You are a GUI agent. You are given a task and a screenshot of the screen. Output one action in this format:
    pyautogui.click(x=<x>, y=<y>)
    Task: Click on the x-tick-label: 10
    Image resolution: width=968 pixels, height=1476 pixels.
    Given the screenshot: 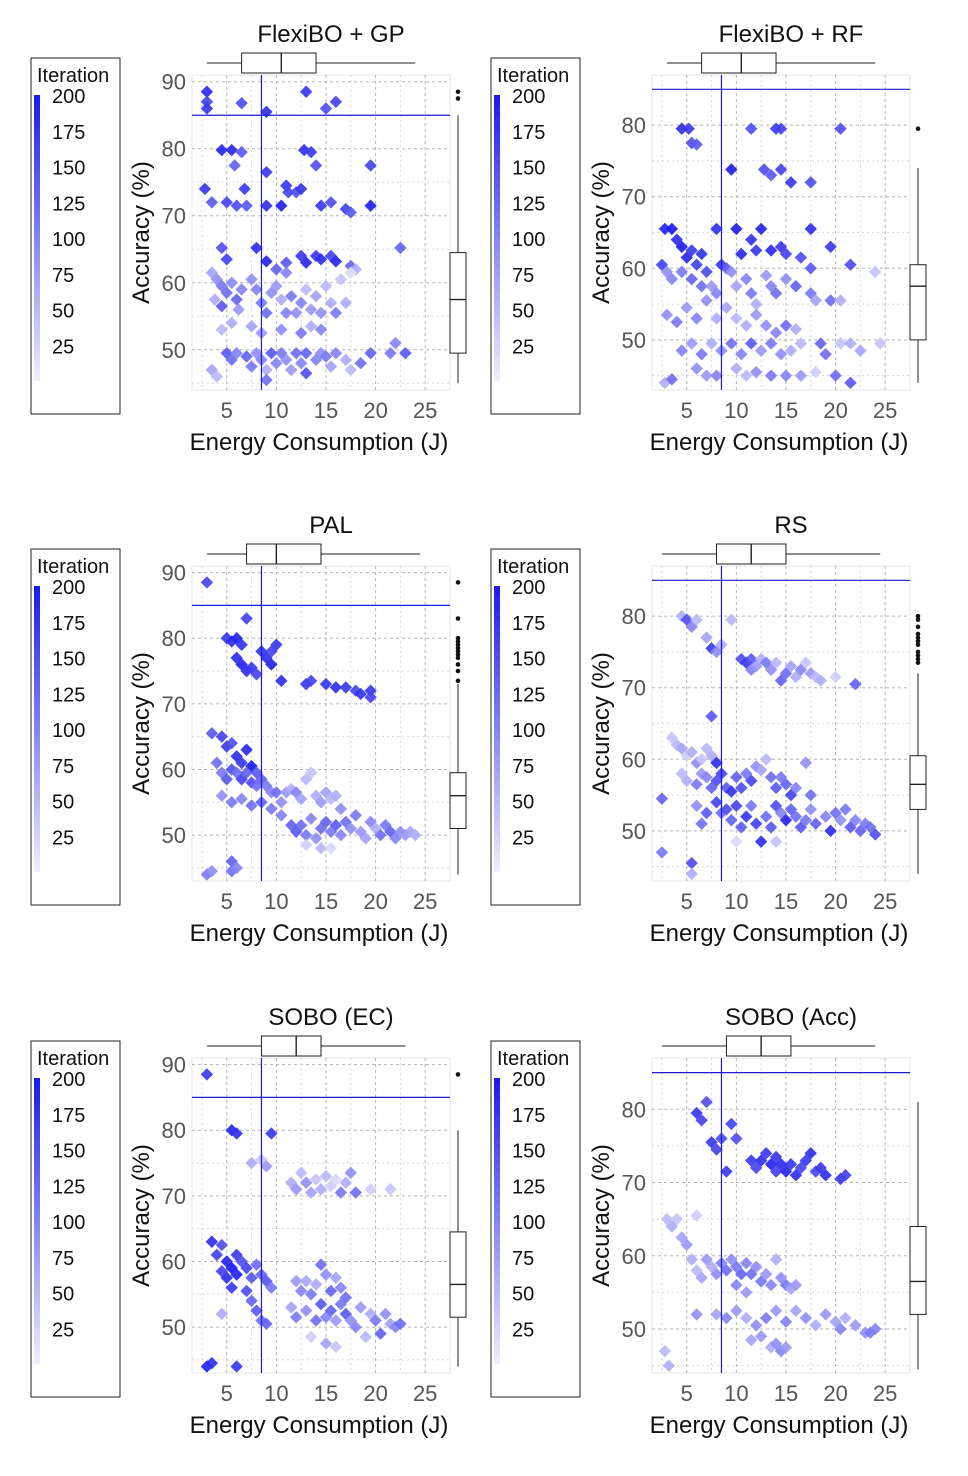 What is the action you would take?
    pyautogui.click(x=736, y=1393)
    